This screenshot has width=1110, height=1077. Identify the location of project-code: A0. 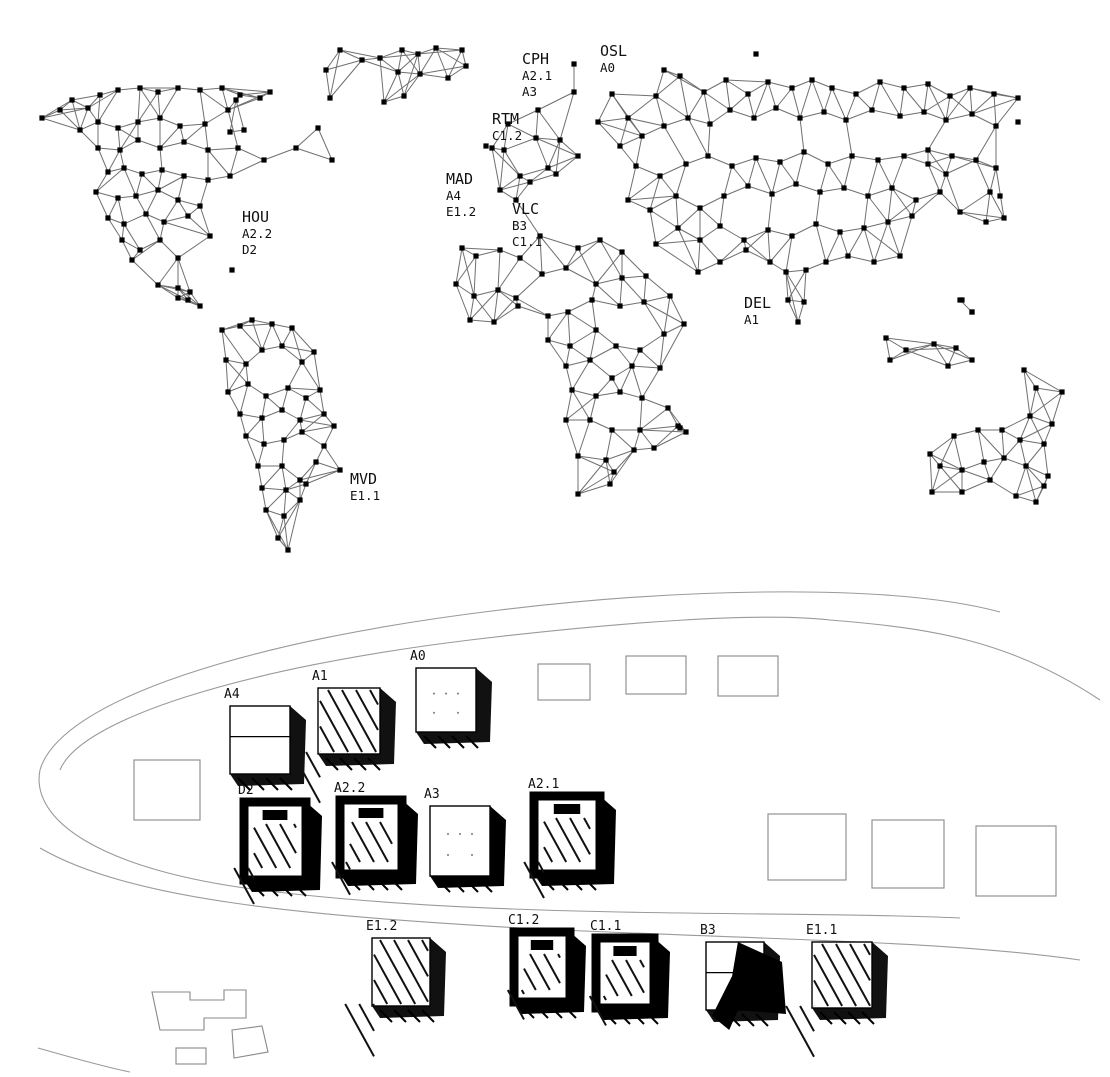
(607, 67).